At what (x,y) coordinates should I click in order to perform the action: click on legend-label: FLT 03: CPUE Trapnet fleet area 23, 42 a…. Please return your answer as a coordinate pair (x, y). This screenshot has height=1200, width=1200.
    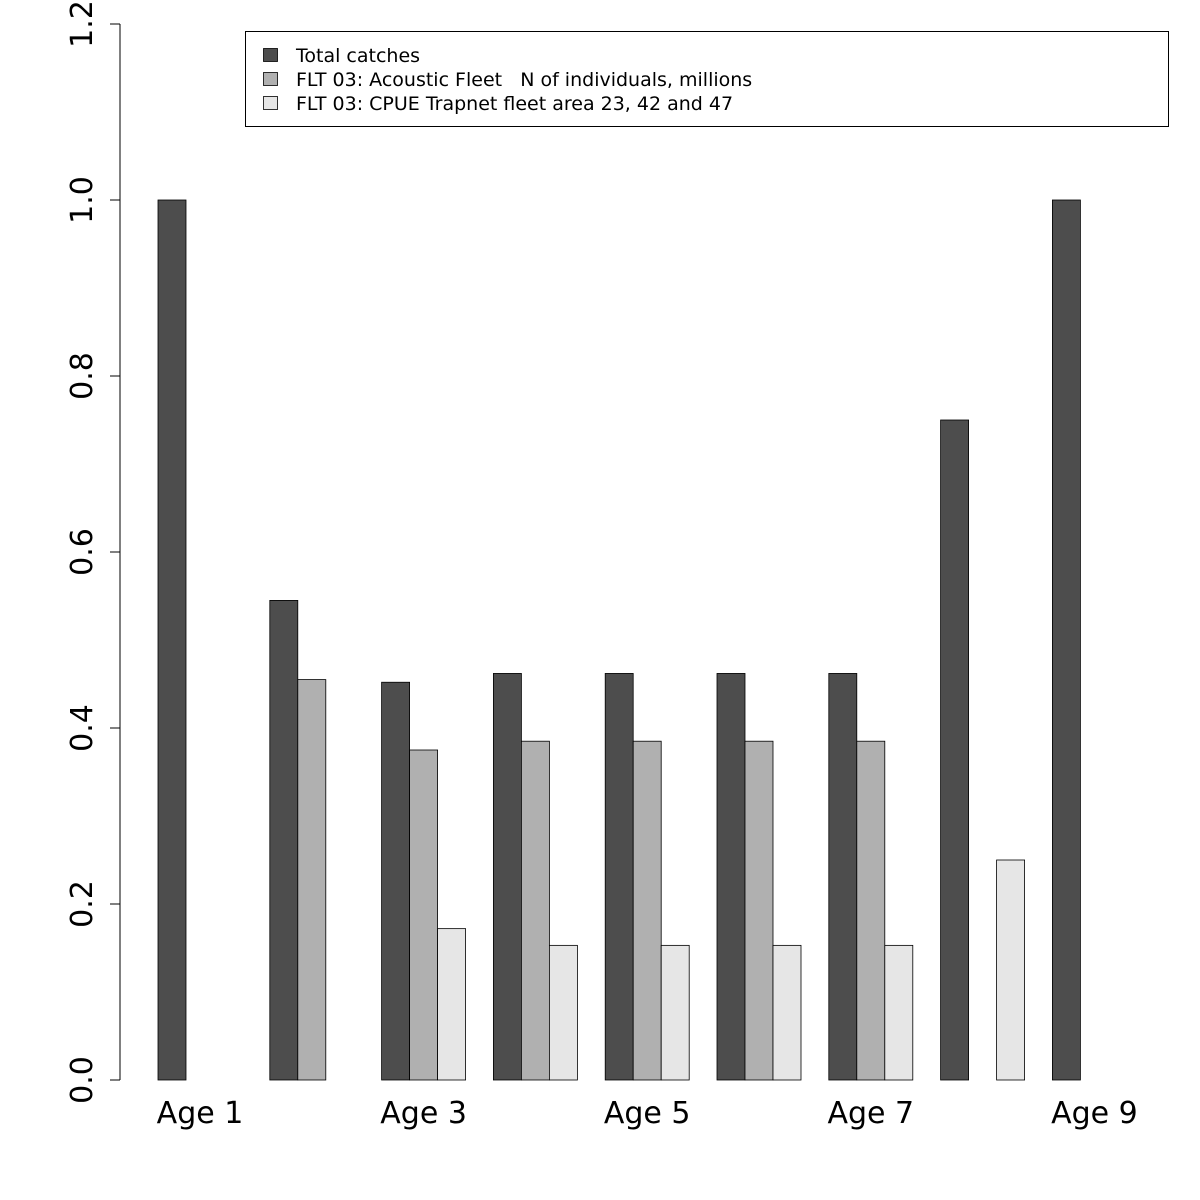
    Looking at the image, I should click on (514, 104).